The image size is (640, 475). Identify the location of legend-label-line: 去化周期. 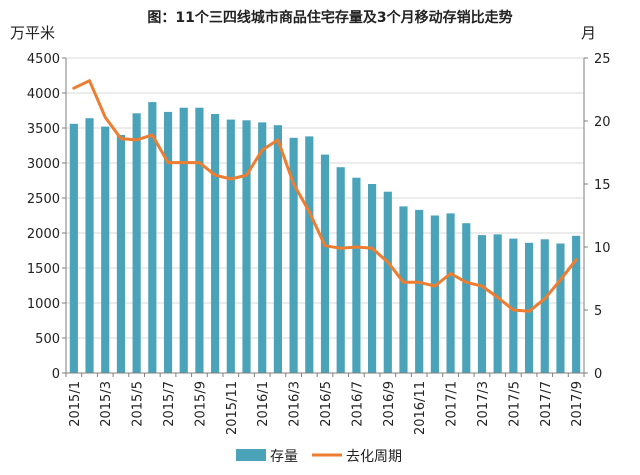
(374, 457).